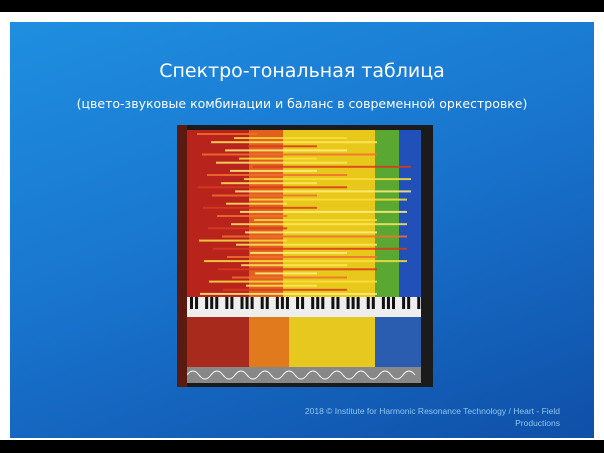 This screenshot has width=604, height=453. What do you see at coordinates (182, 256) in the screenshot?
I see `side-labels` at bounding box center [182, 256].